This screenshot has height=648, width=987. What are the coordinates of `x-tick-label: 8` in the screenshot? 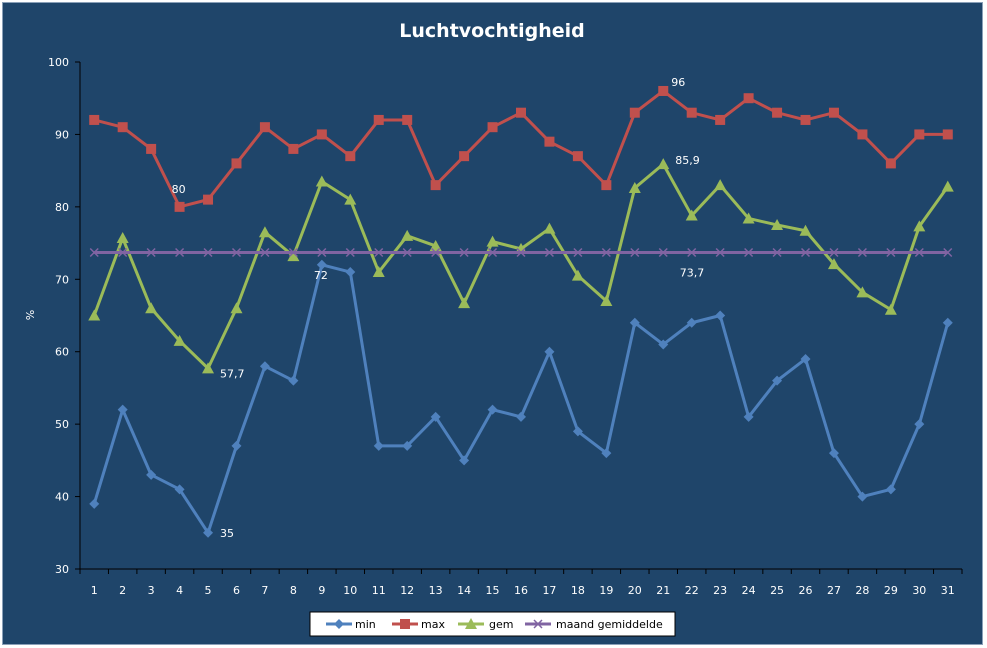 It's located at (293, 590).